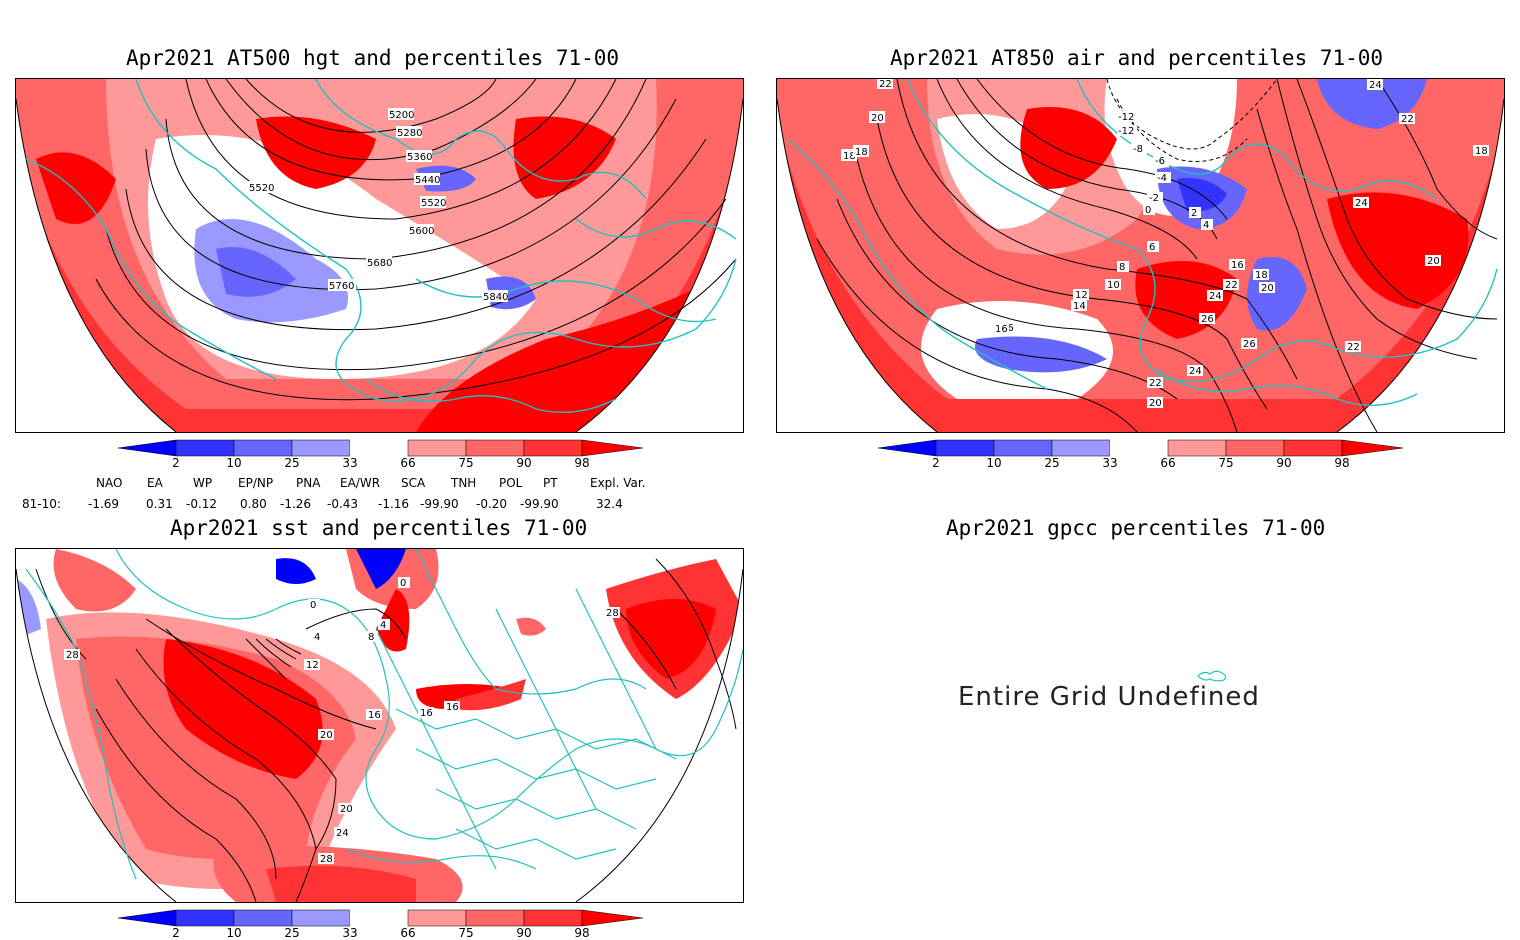 The width and height of the screenshot is (1520, 940). Describe the element at coordinates (1212, 676) in the screenshot. I see `greenland-fragment-icon` at that location.